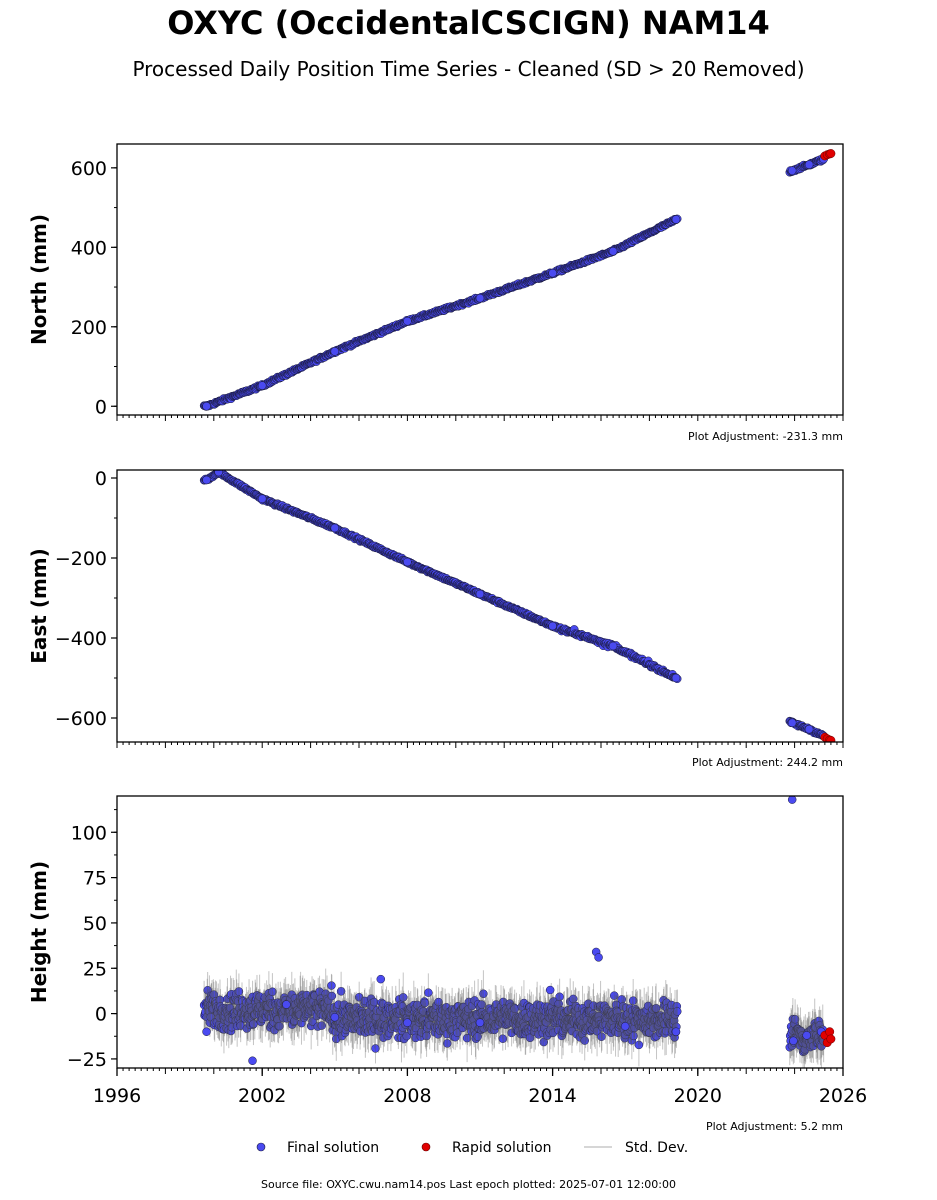 The width and height of the screenshot is (937, 1200). I want to click on y-tick-label: 200, so click(89, 328).